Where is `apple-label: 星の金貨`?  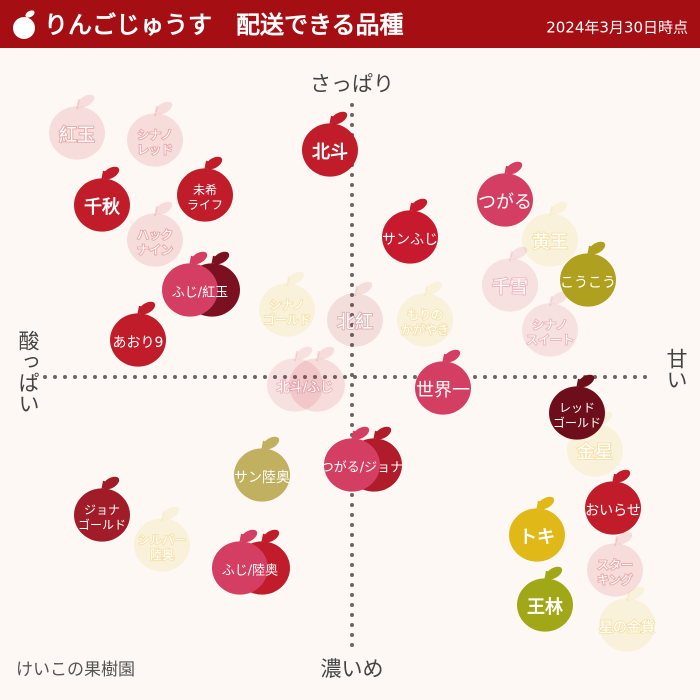
apple-label: 星の金貨 is located at coordinates (627, 627).